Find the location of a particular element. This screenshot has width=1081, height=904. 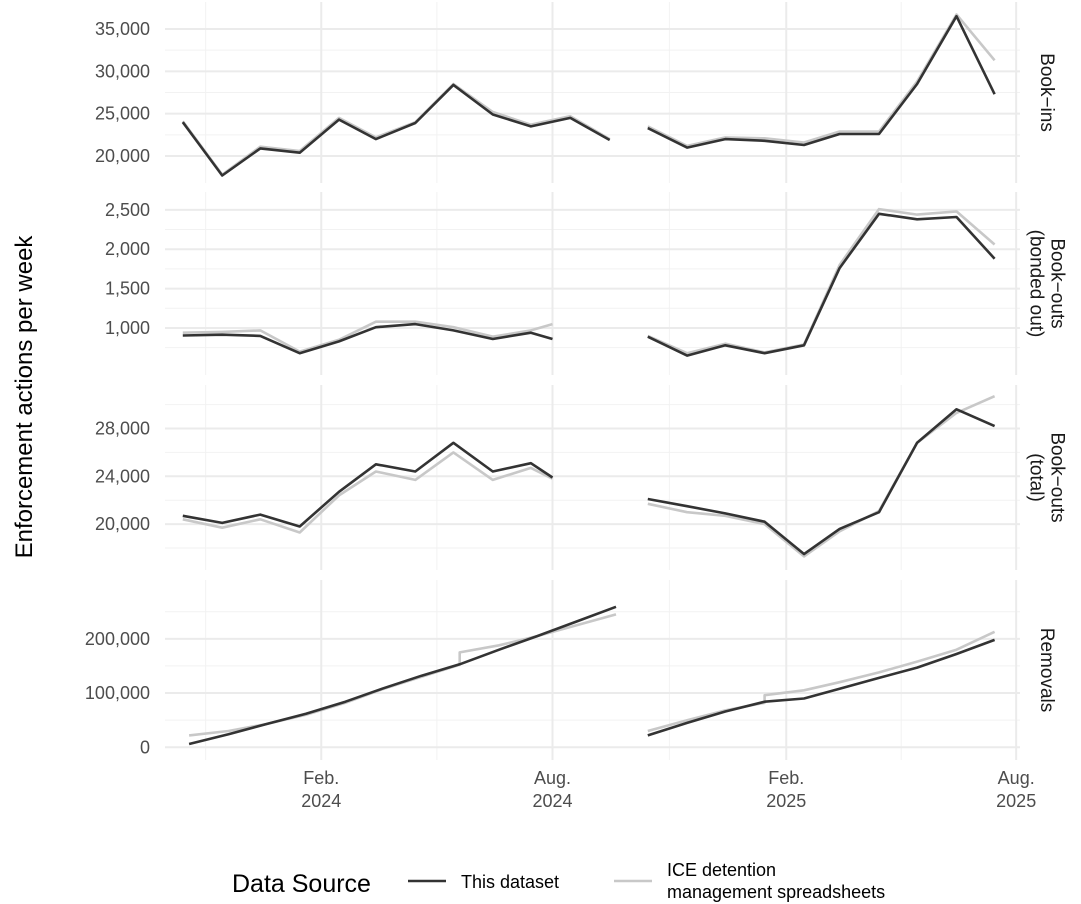

y-tick-label: 200,000 is located at coordinates (117, 639).